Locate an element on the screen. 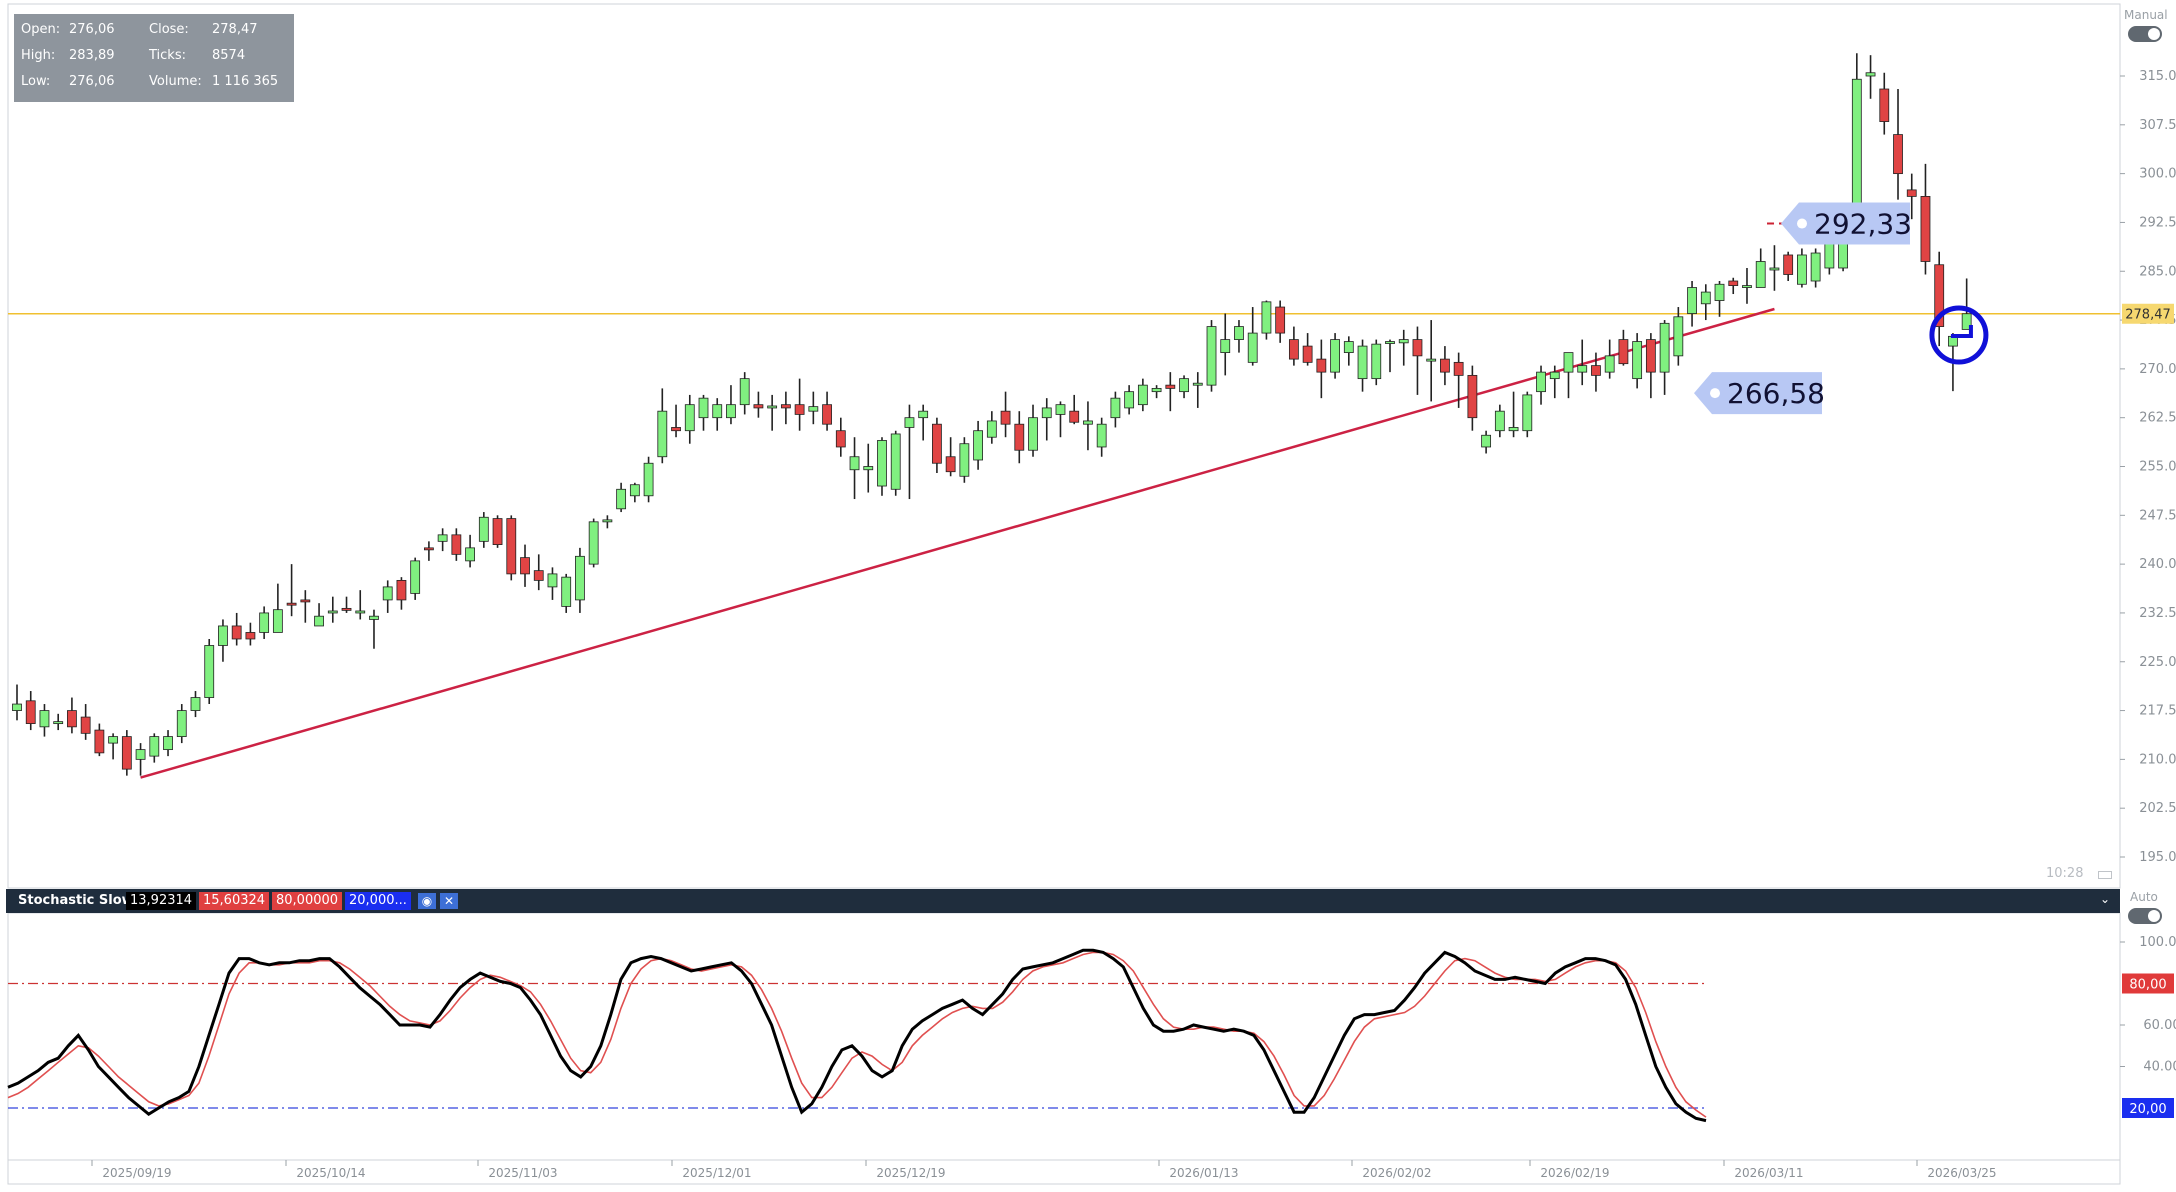 The image size is (2176, 1192). k-value-badge: 13,92314 is located at coordinates (161, 901).